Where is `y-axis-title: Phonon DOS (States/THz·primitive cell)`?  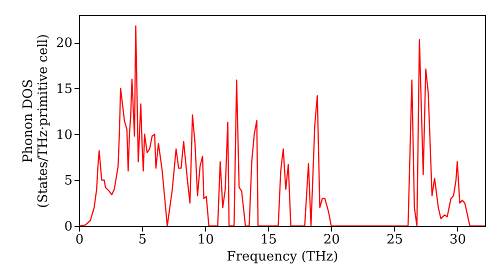 y-axis-title: Phonon DOS (States/THz·primitive cell) is located at coordinates (35, 121).